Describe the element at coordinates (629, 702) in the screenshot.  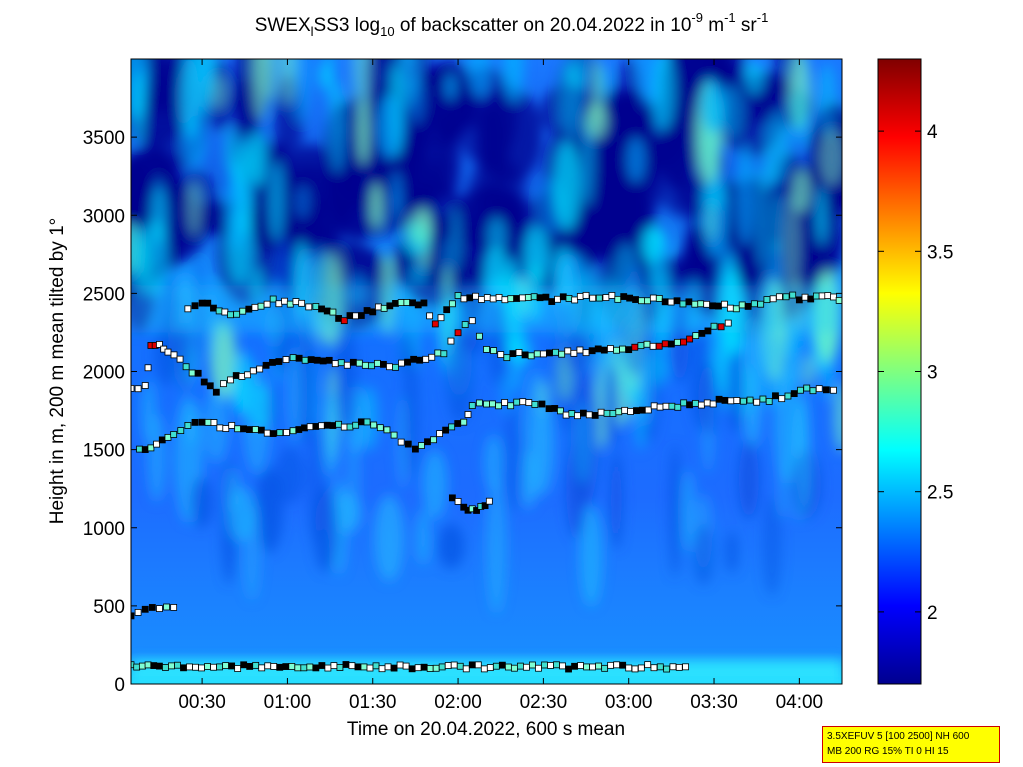
I see `x-tick-label: 03:00` at that location.